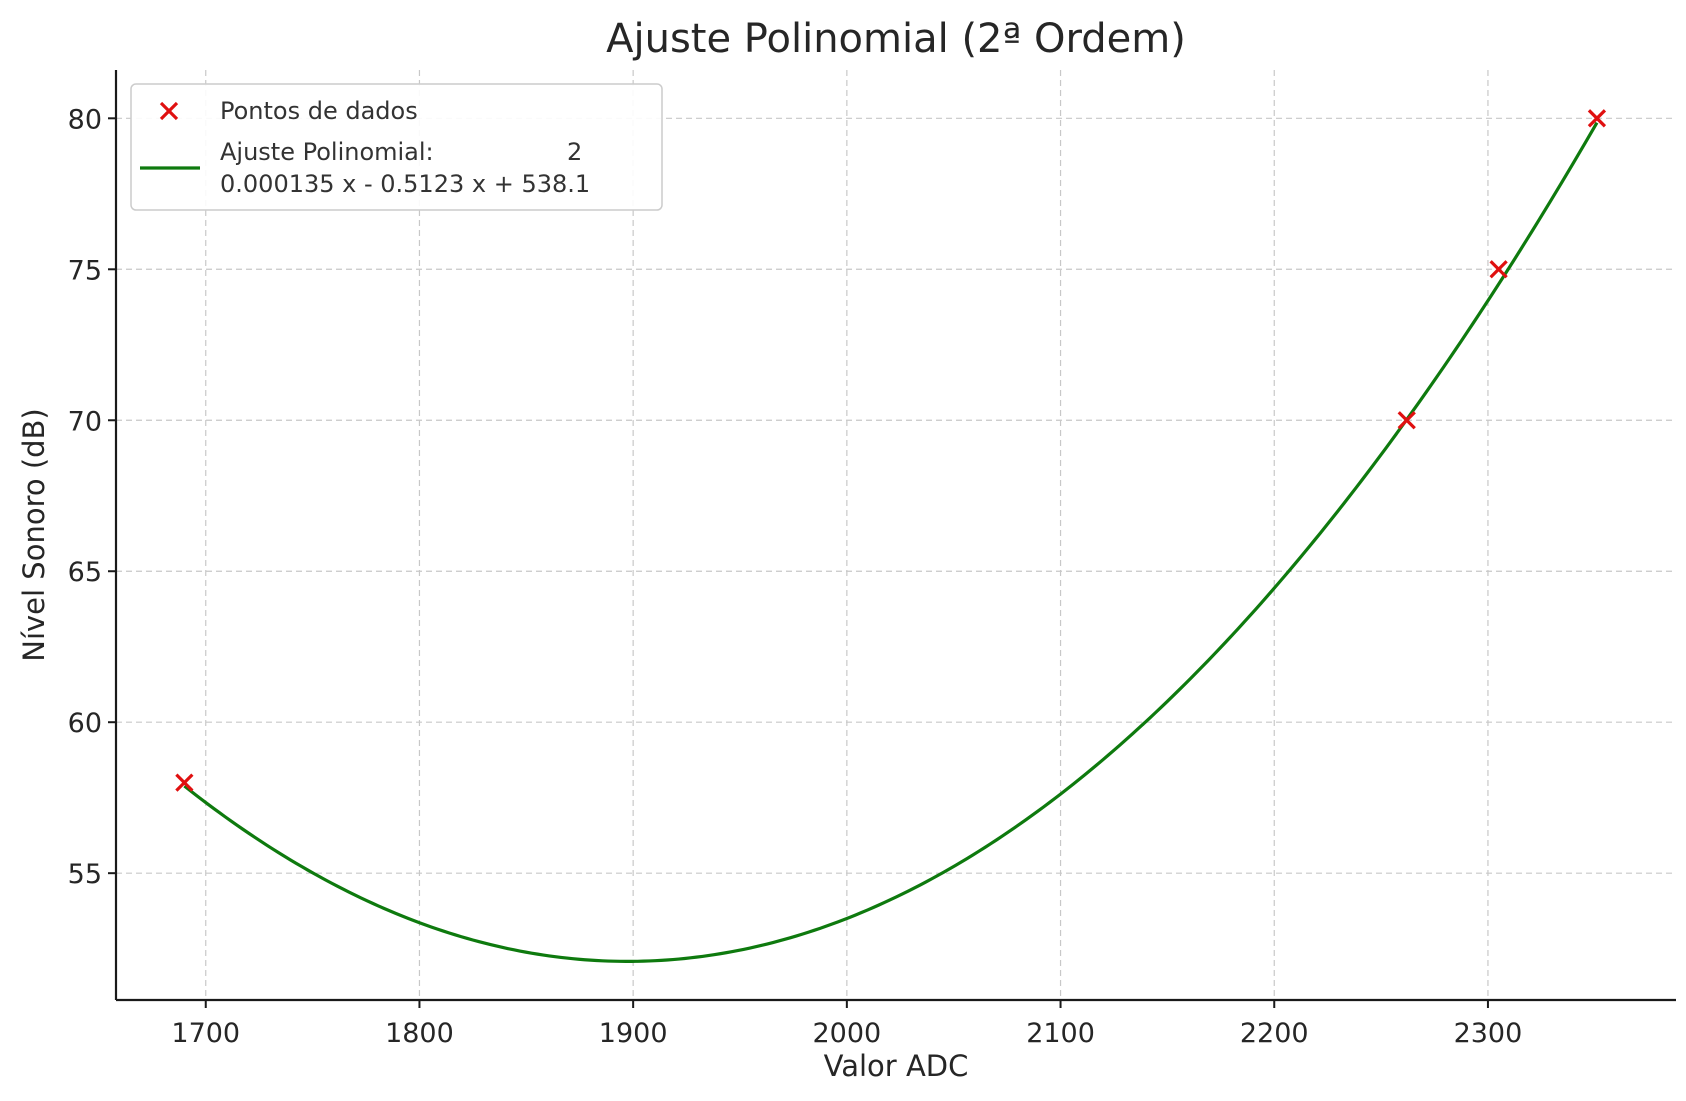 The image size is (1686, 1101). I want to click on legend-marker-x-icon, so click(169, 111).